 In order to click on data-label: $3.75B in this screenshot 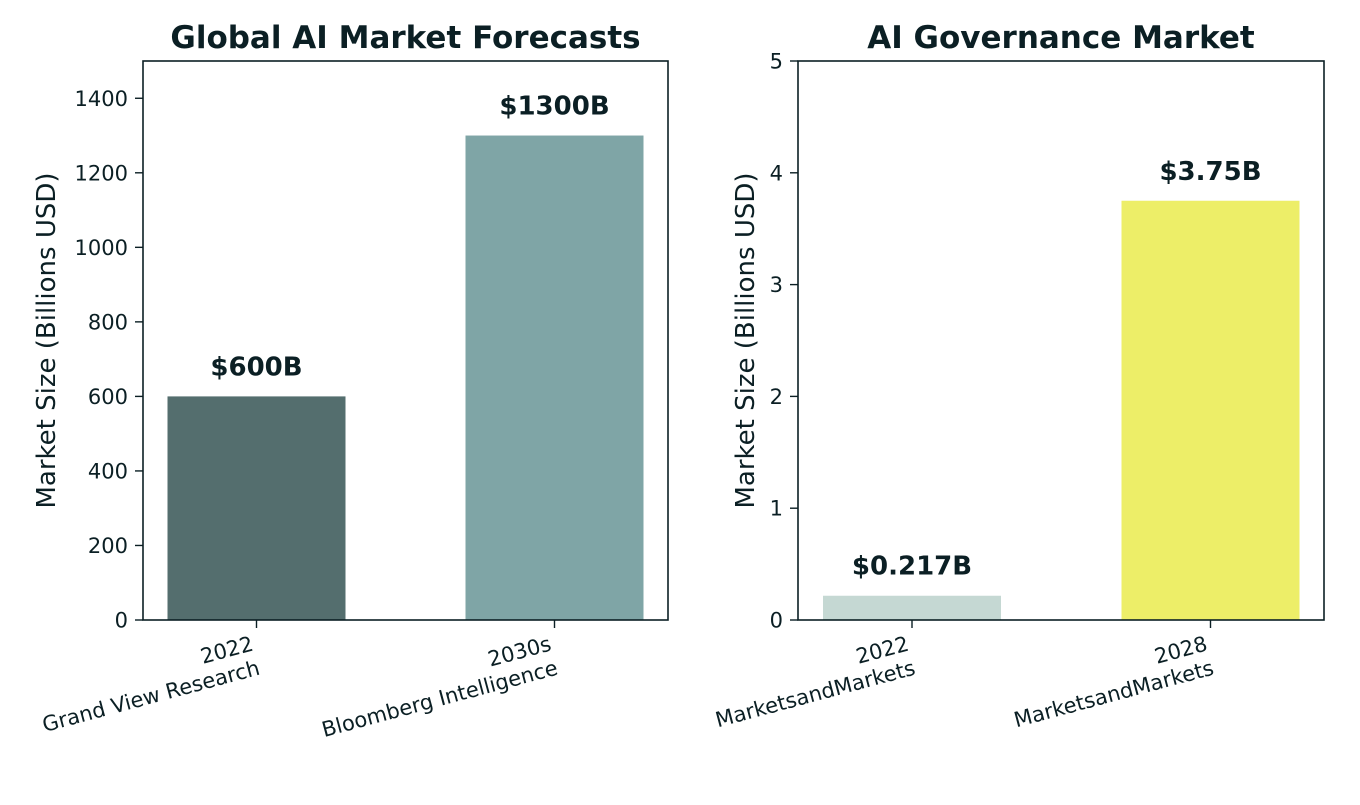, I will do `click(1210, 172)`.